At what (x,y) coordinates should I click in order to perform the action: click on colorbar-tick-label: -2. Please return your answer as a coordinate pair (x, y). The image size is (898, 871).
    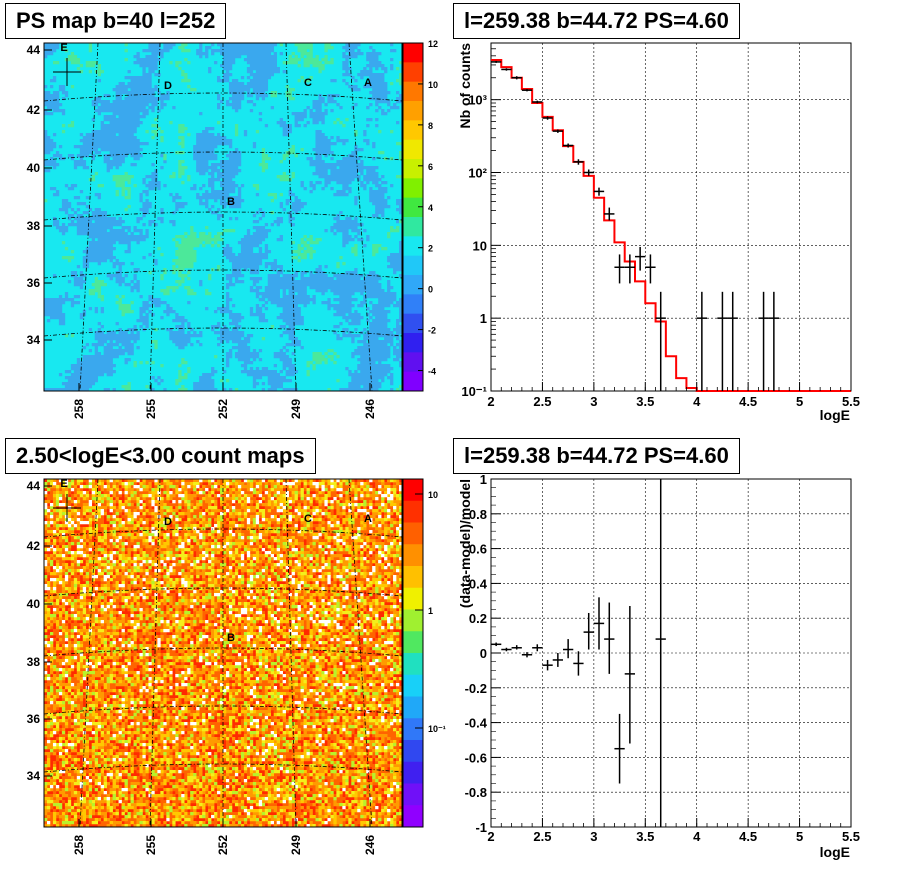
    Looking at the image, I should click on (432, 331).